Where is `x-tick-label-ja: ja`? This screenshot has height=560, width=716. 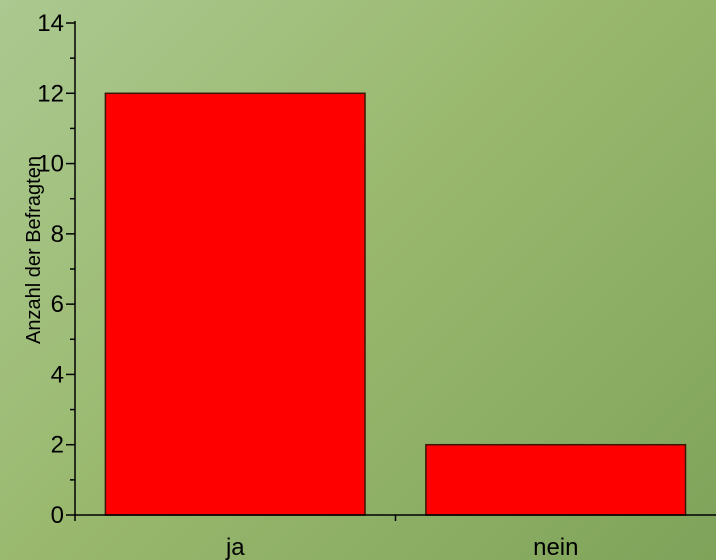
x-tick-label-ja: ja is located at coordinates (235, 547).